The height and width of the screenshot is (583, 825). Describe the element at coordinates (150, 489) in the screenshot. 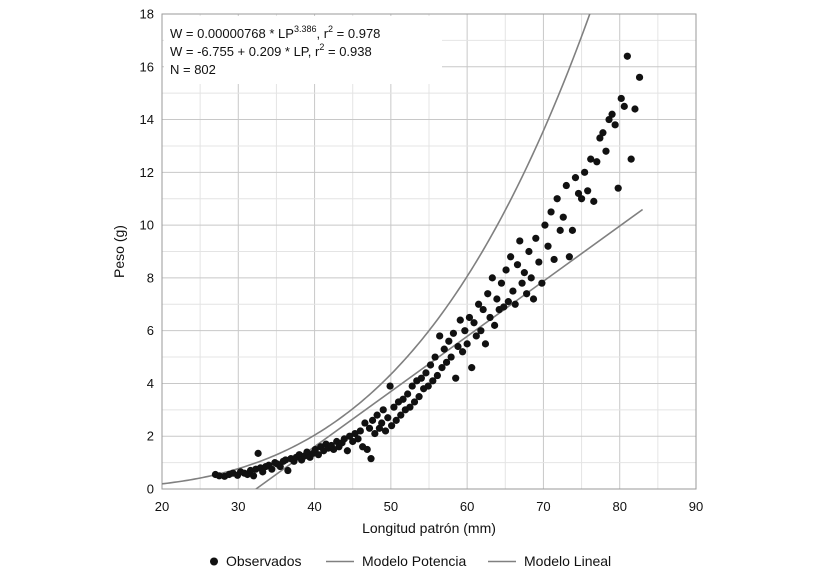

I see `y-tick-label: 0` at that location.